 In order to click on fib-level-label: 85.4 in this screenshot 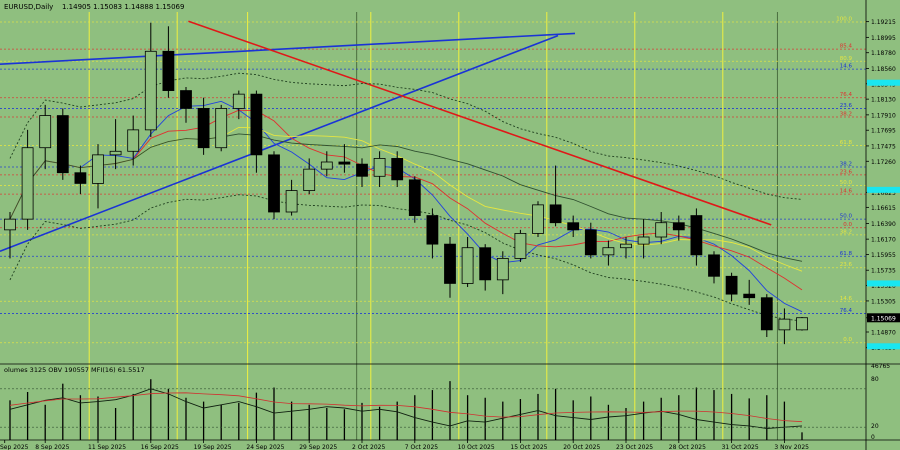, I will do `click(846, 47)`.